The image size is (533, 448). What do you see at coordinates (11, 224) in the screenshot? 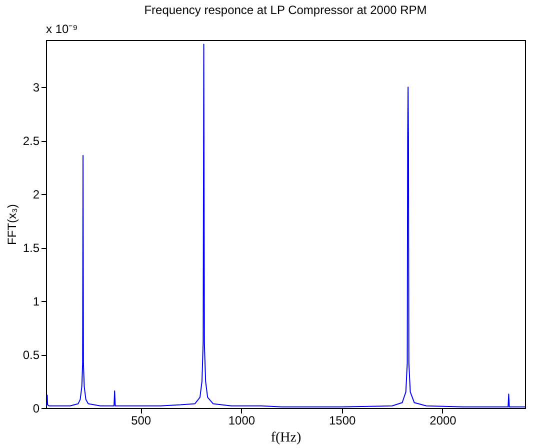
I see `y-axis-title: FFT(x₃)` at bounding box center [11, 224].